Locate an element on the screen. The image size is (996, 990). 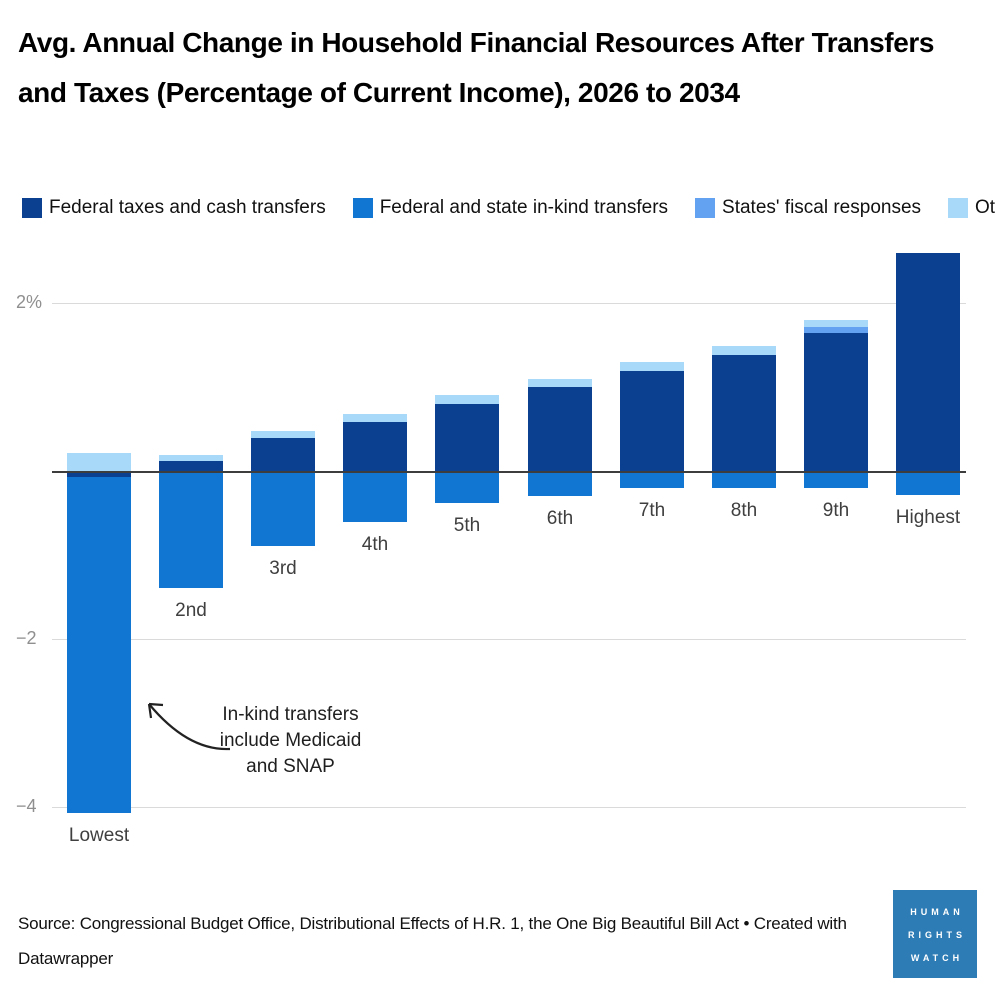
legend-label: States' fiscal responses is located at coordinates (822, 207).